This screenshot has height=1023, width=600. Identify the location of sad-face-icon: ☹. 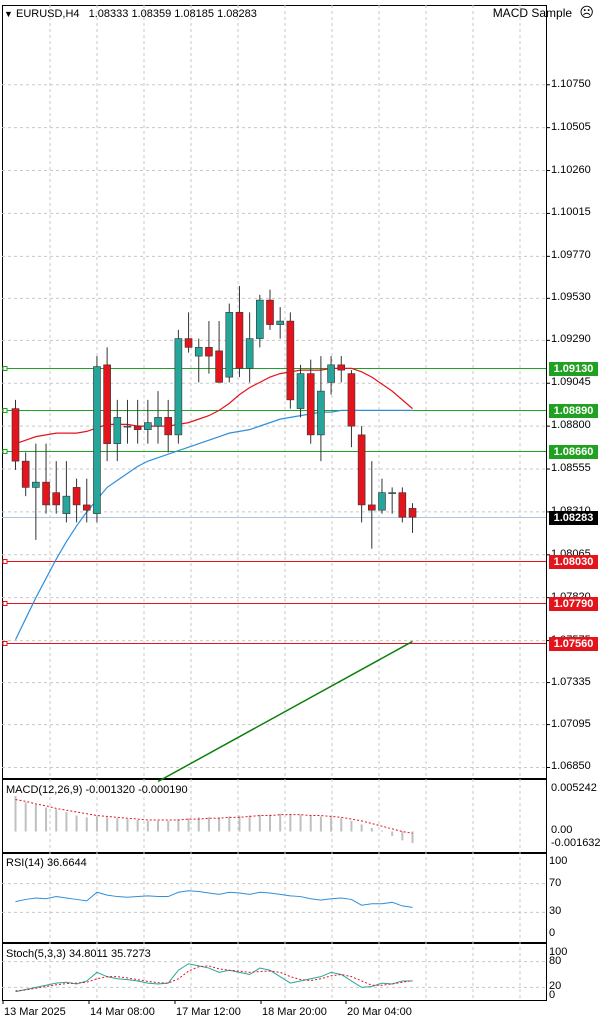
(586, 12).